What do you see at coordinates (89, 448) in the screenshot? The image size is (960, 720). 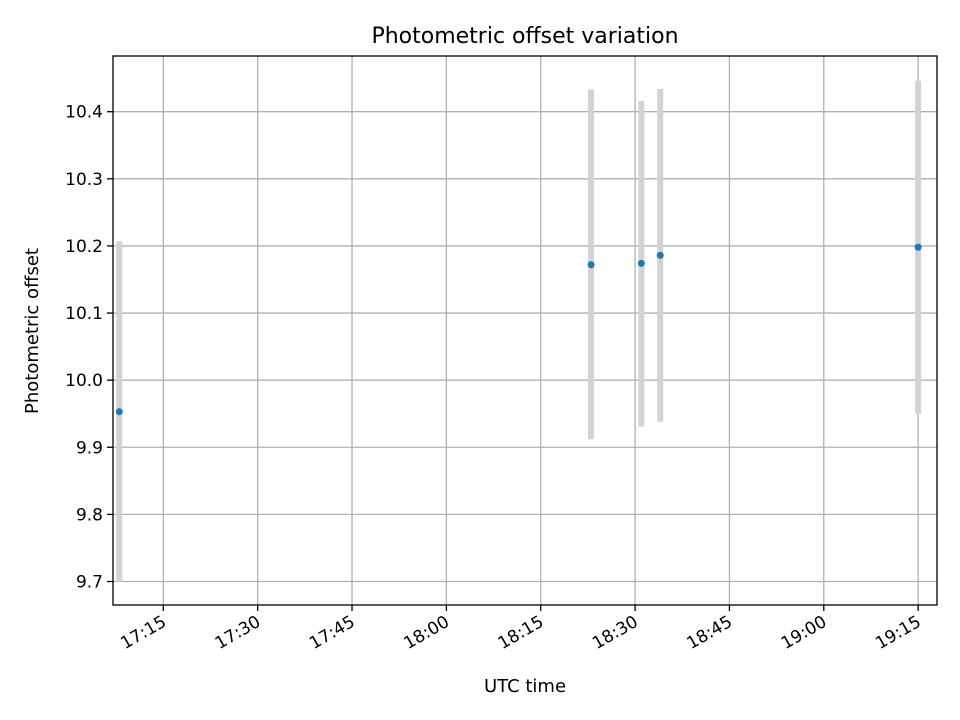 I see `y-tick-label: 9.9` at bounding box center [89, 448].